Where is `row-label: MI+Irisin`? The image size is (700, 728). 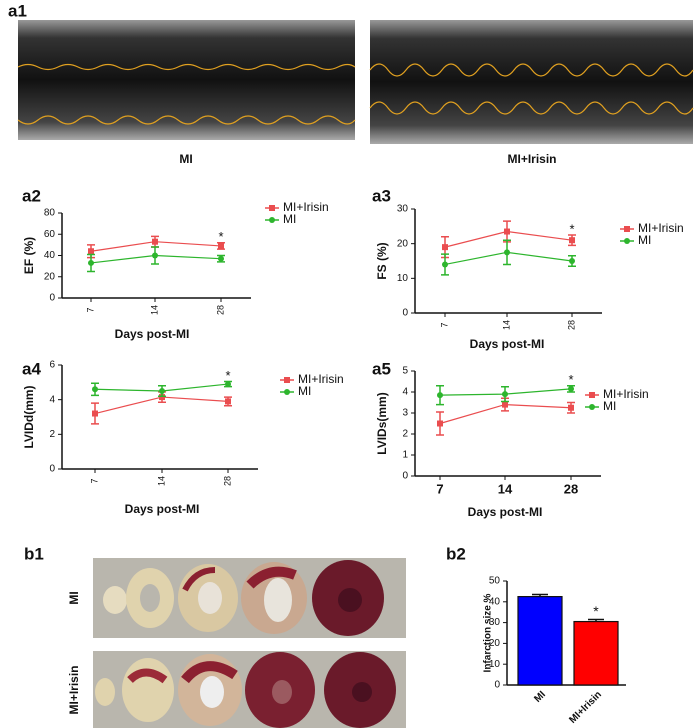 row-label: MI+Irisin is located at coordinates (74, 689).